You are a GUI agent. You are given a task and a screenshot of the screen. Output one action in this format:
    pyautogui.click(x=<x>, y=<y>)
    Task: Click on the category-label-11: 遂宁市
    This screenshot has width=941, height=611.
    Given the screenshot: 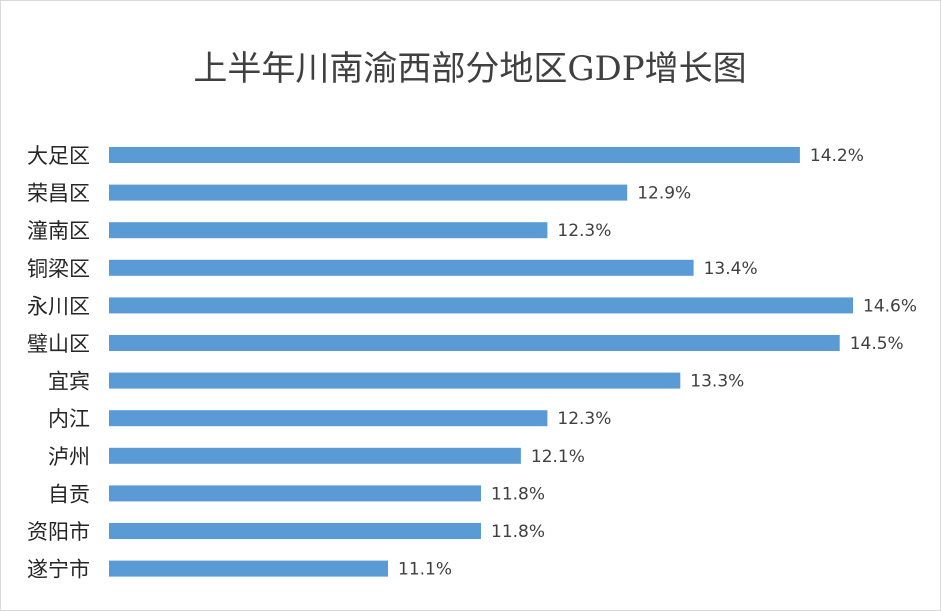 What is the action you would take?
    pyautogui.click(x=58, y=570)
    